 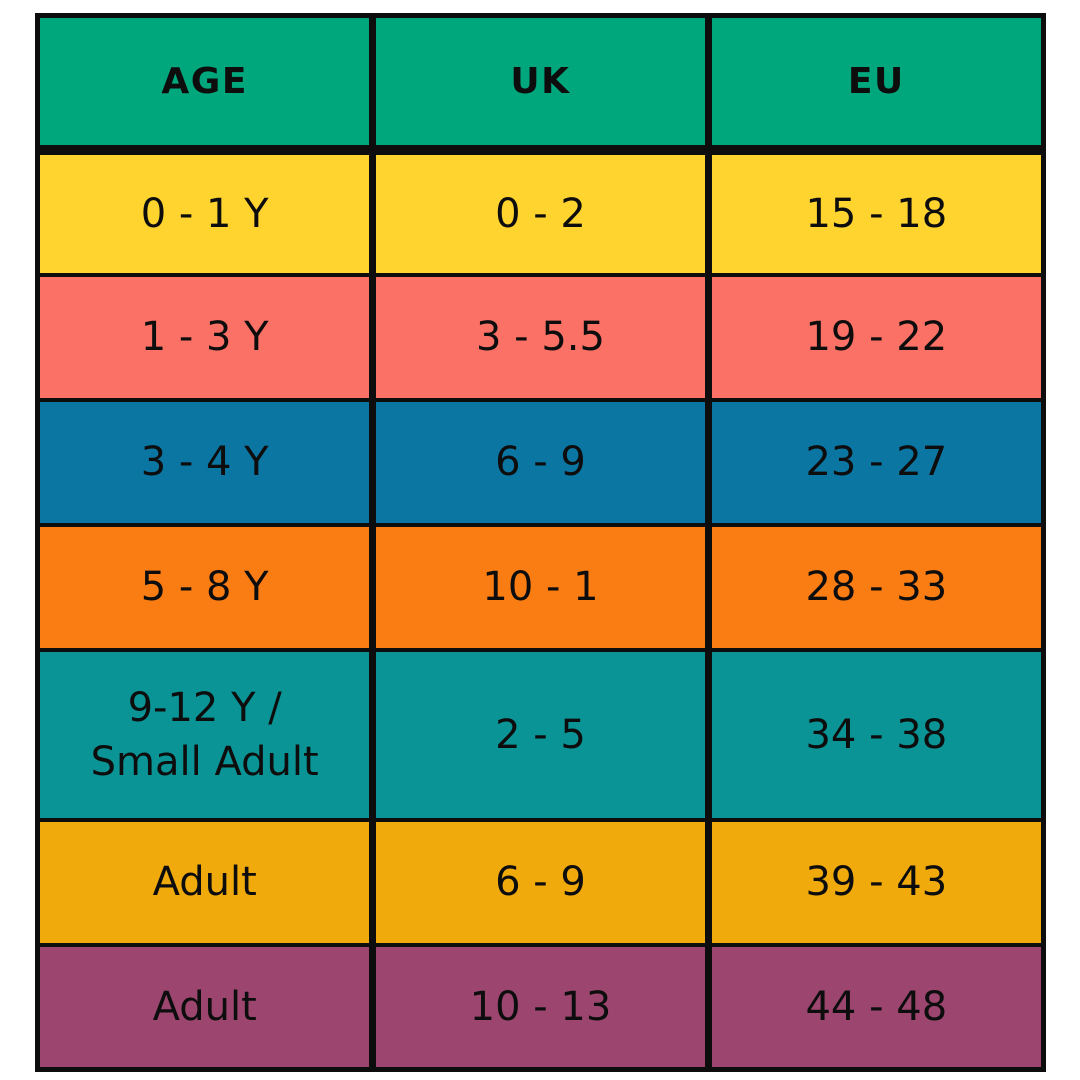 What do you see at coordinates (875, 1007) in the screenshot?
I see `eu-cell: 44 - 48` at bounding box center [875, 1007].